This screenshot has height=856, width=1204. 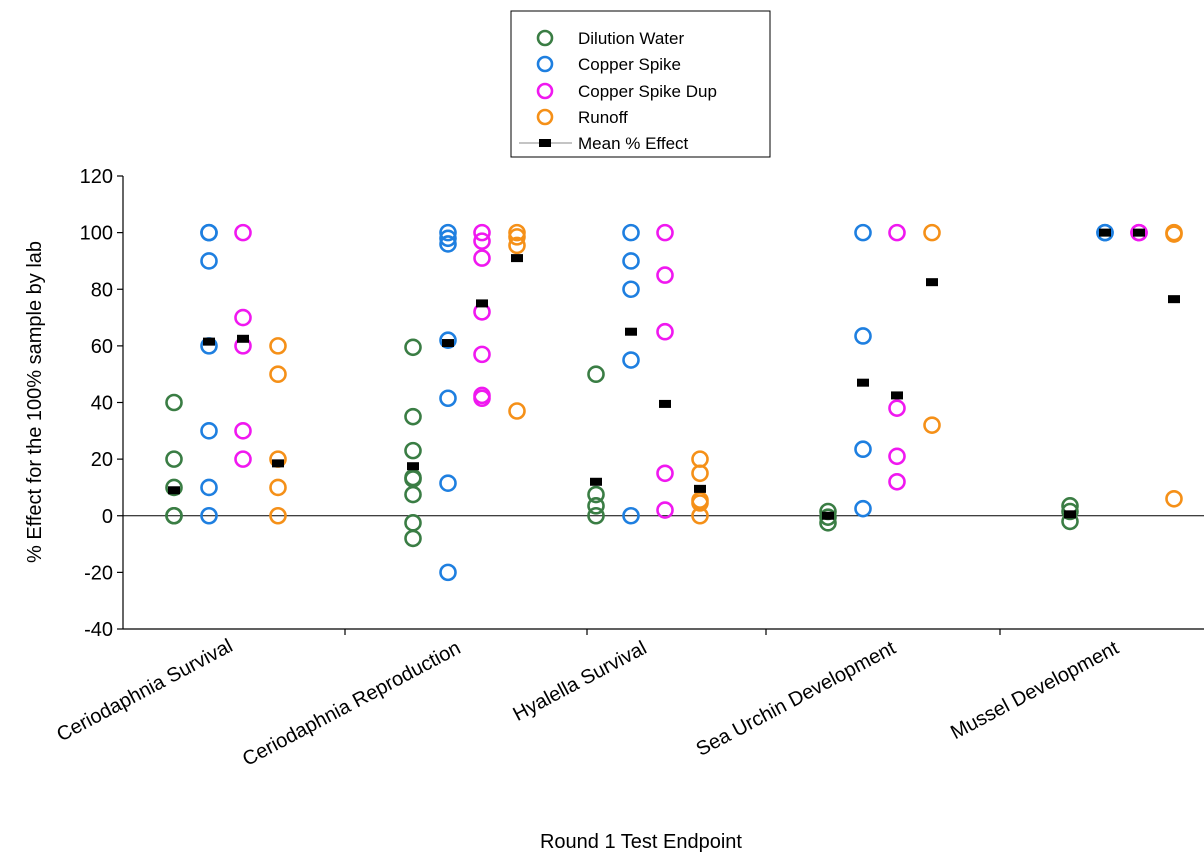 What do you see at coordinates (351, 704) in the screenshot?
I see `category-label: Ceriodaphnia Reproduction` at bounding box center [351, 704].